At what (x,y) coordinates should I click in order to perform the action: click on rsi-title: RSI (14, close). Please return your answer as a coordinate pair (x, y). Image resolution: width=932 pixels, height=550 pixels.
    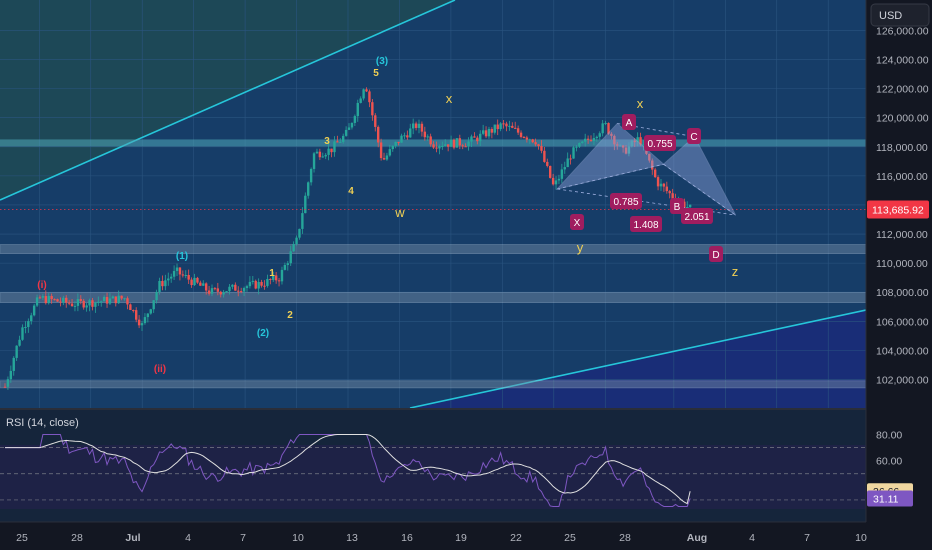
    Looking at the image, I should click on (42, 423).